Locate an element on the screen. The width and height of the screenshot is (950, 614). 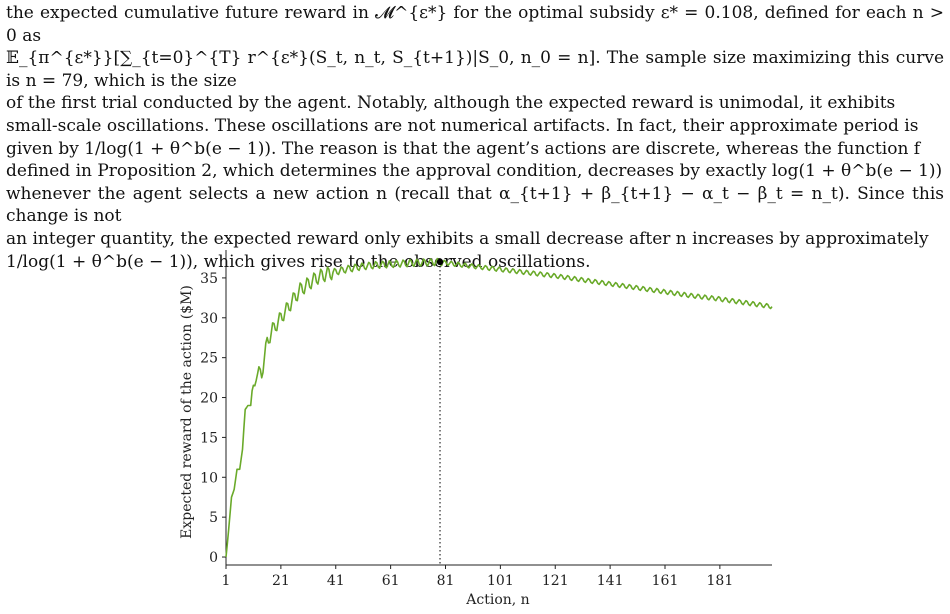
x-tick-label: 181 is located at coordinates (720, 581).